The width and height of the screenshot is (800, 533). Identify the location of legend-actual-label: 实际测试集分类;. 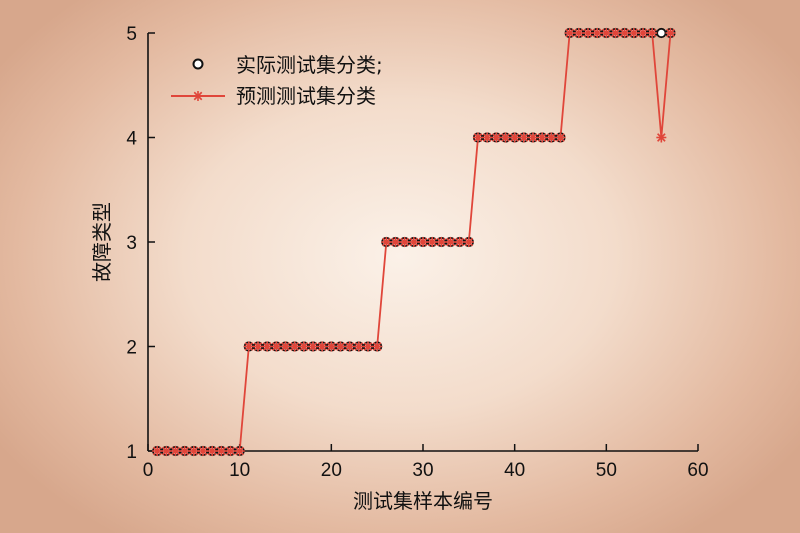
(309, 65).